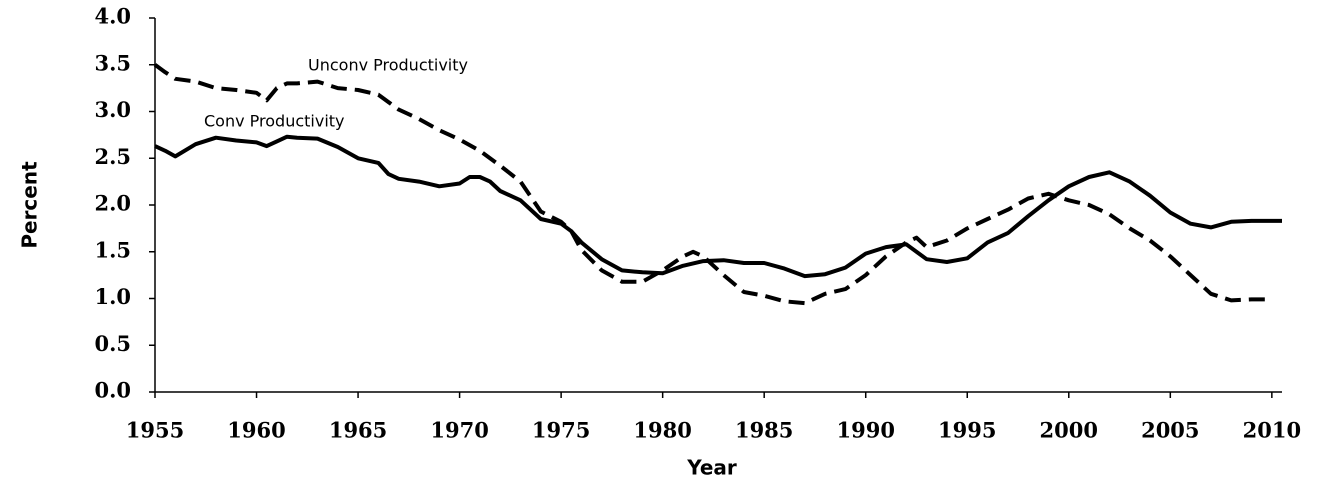 The width and height of the screenshot is (1328, 486). Describe the element at coordinates (112, 390) in the screenshot. I see `y-tick-label: 0.0` at that location.